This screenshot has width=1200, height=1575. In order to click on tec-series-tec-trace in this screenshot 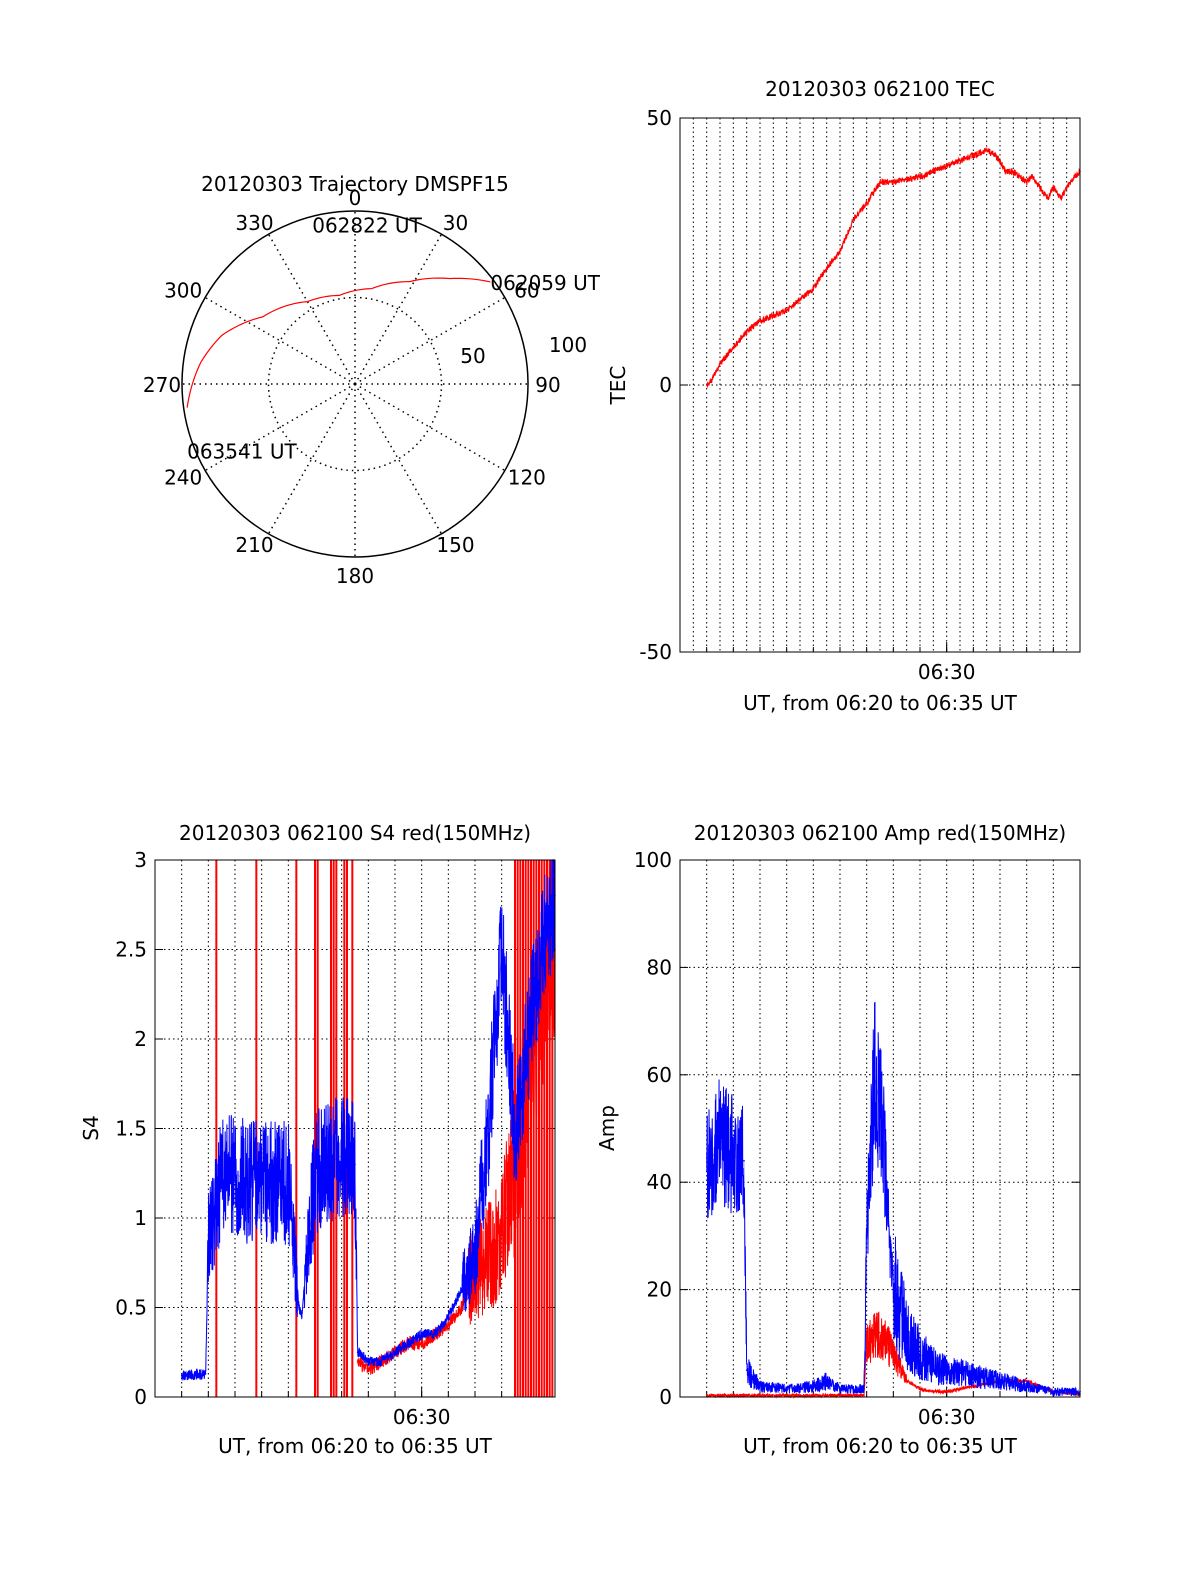, I will do `click(893, 268)`.